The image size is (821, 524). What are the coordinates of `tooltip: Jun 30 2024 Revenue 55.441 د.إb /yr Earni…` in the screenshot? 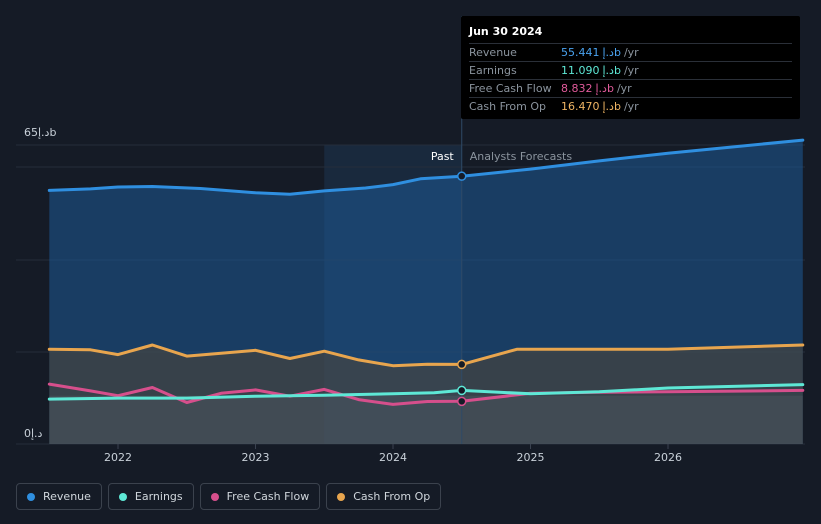 It's located at (630, 67).